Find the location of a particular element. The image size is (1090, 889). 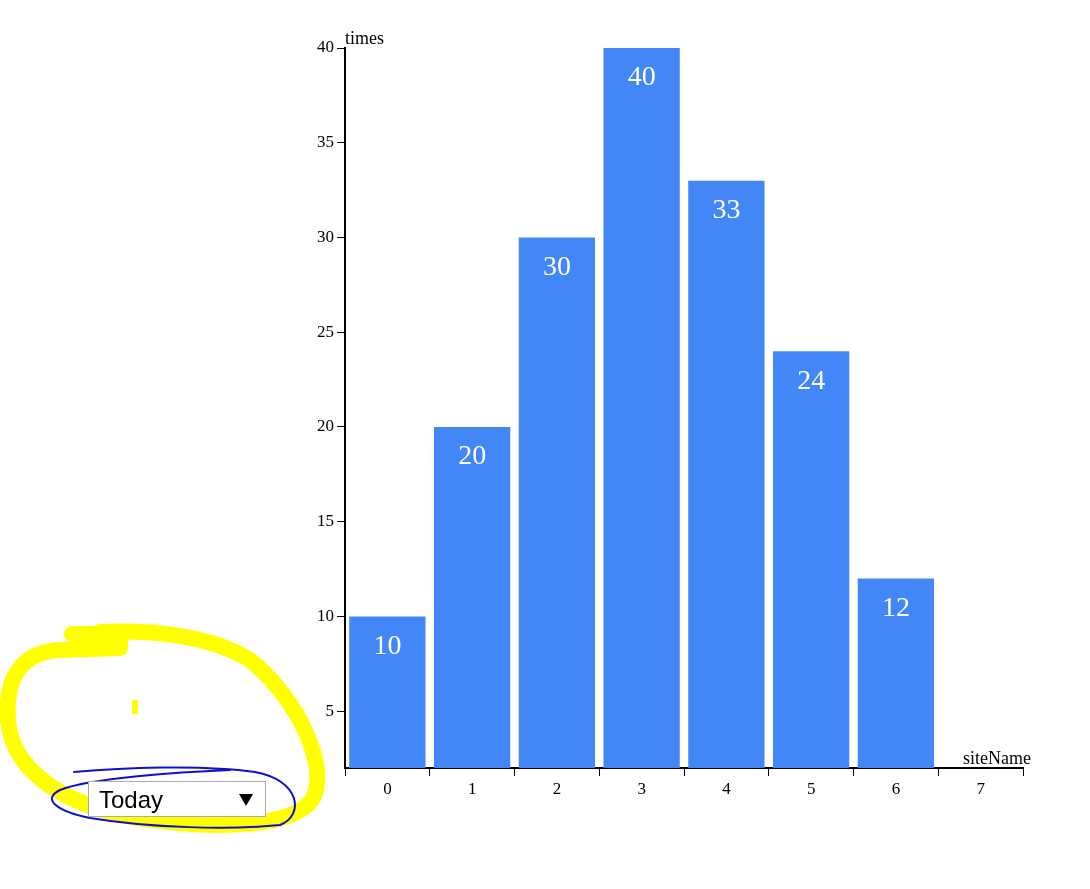

data-label: 20 is located at coordinates (472, 455).